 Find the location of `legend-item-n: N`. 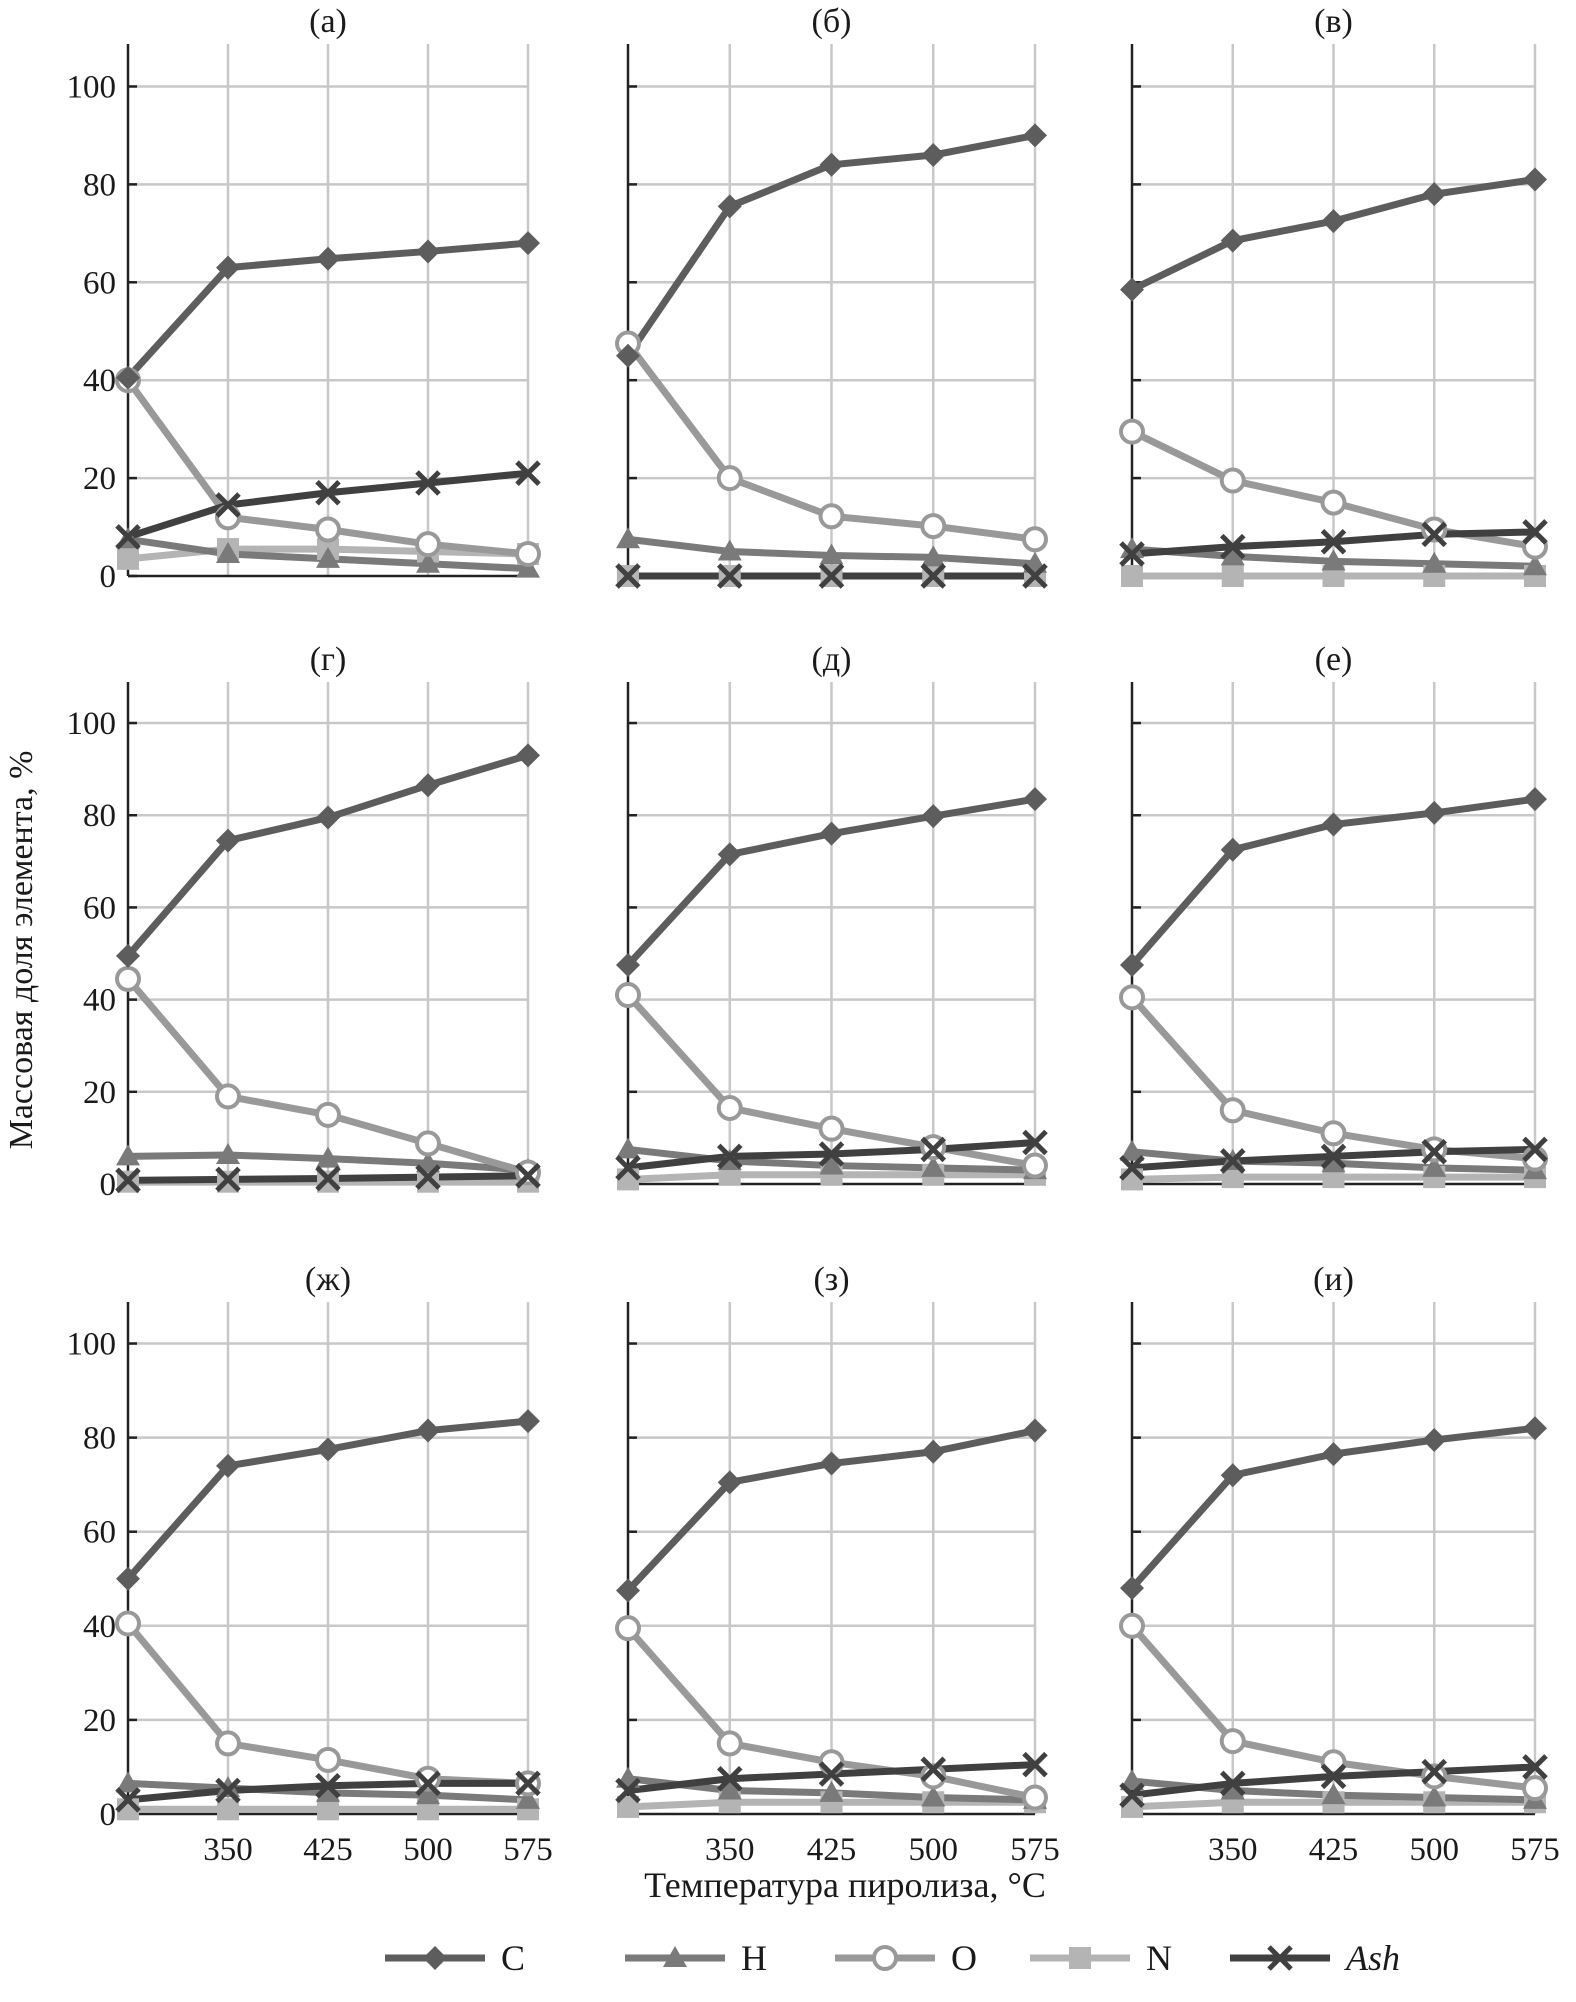

legend-item-n: N is located at coordinates (1101, 1958).